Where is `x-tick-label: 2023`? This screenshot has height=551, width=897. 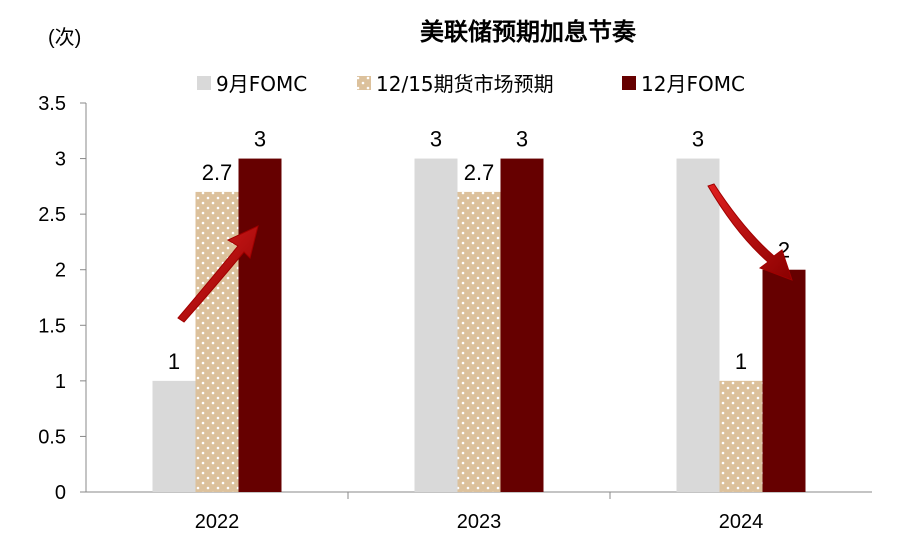
x-tick-label: 2023 is located at coordinates (479, 522).